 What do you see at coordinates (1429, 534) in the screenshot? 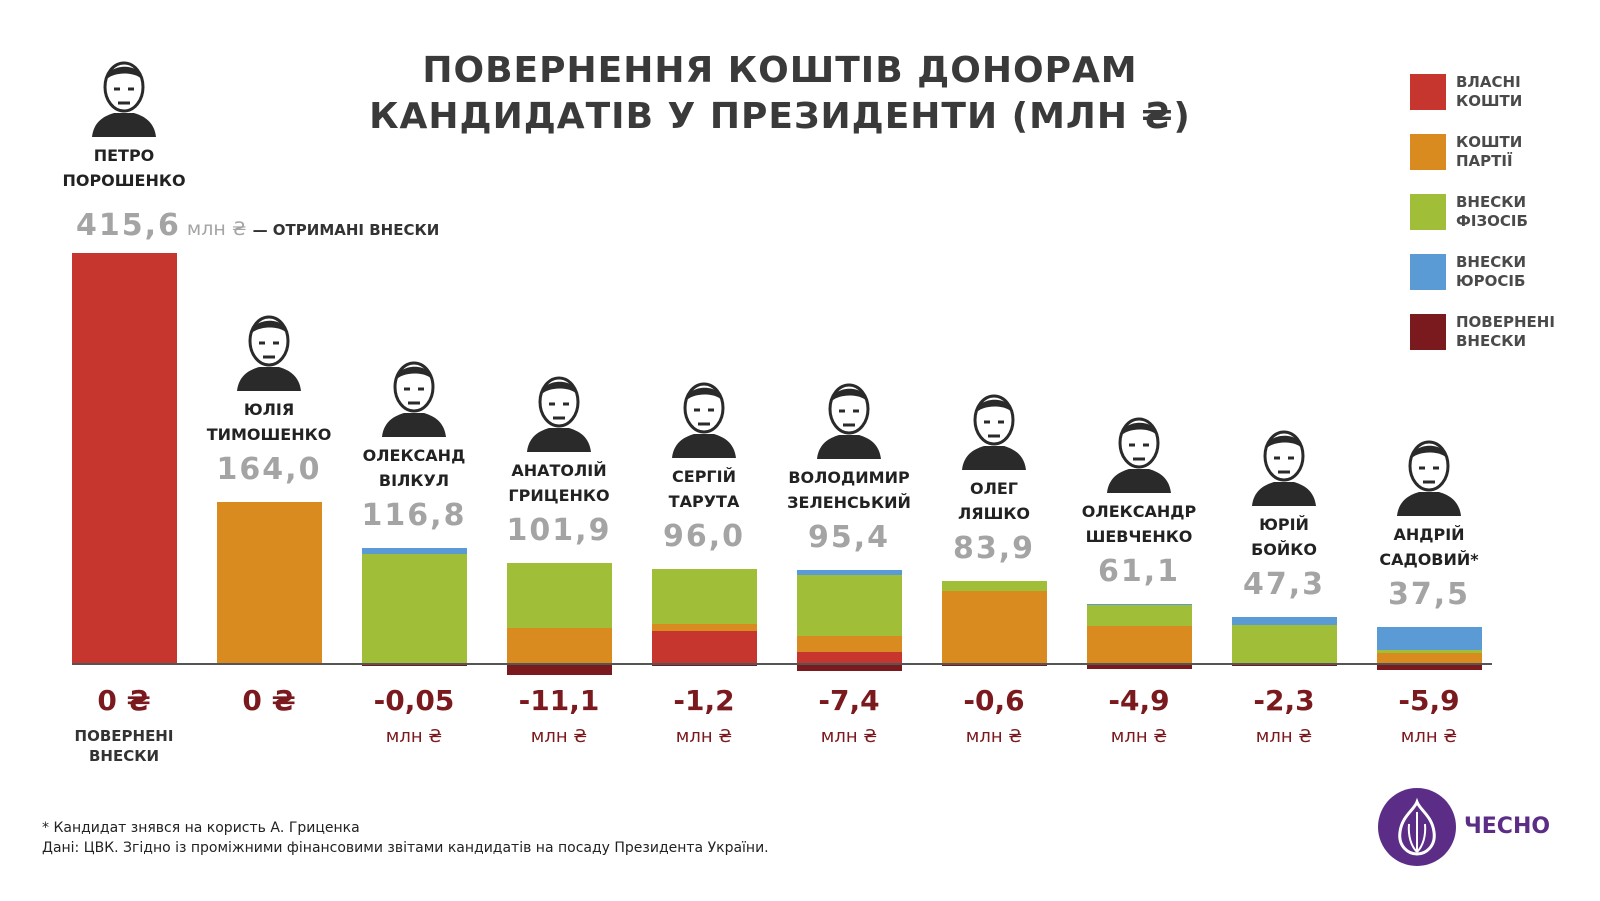
I see `name-line: АНДРІЙ` at bounding box center [1429, 534].